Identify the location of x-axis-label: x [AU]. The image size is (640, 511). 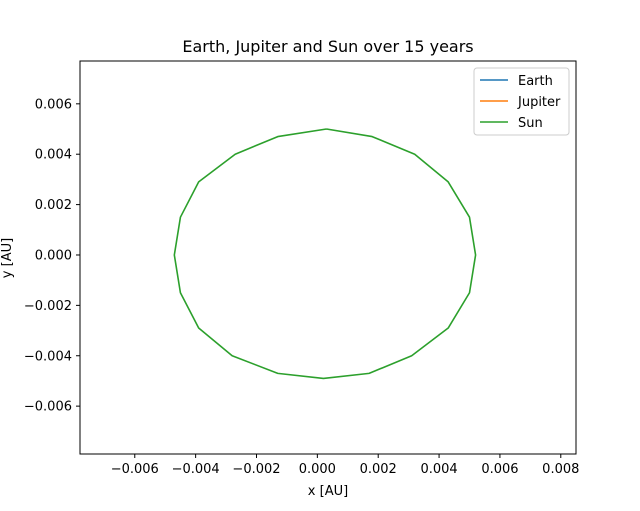
(328, 491).